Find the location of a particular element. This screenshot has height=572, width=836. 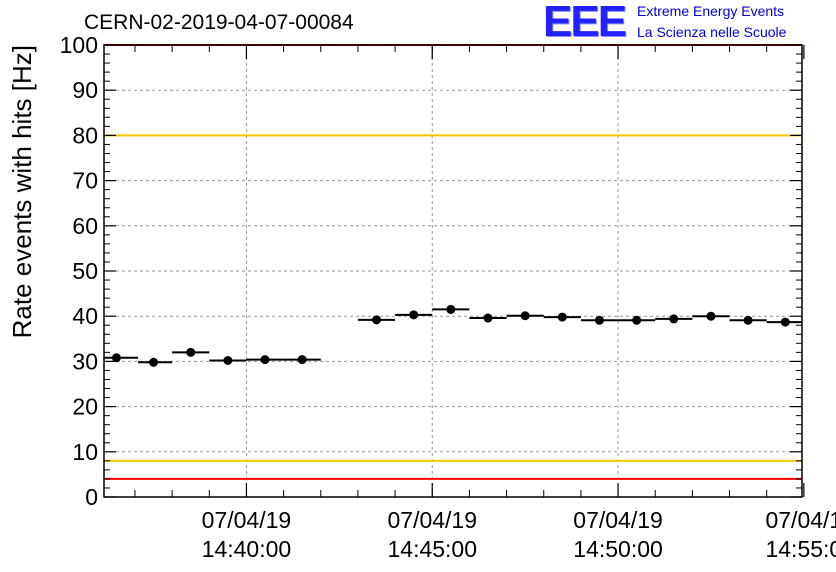

y-tick-label: 80 is located at coordinates (85, 135).